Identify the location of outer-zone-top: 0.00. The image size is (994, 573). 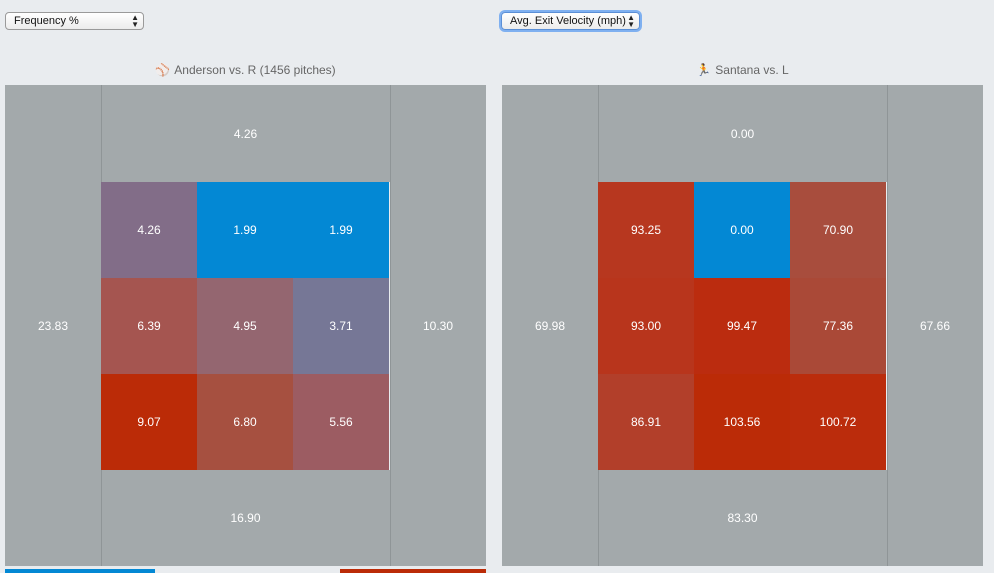
(742, 133).